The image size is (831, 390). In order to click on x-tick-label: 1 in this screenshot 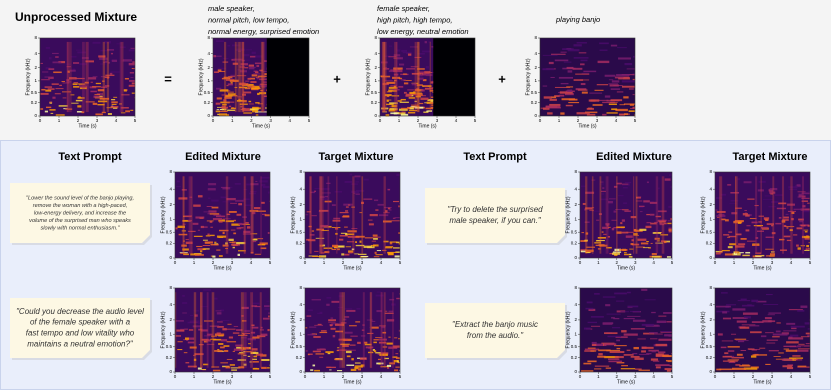, I will do `click(232, 120)`.